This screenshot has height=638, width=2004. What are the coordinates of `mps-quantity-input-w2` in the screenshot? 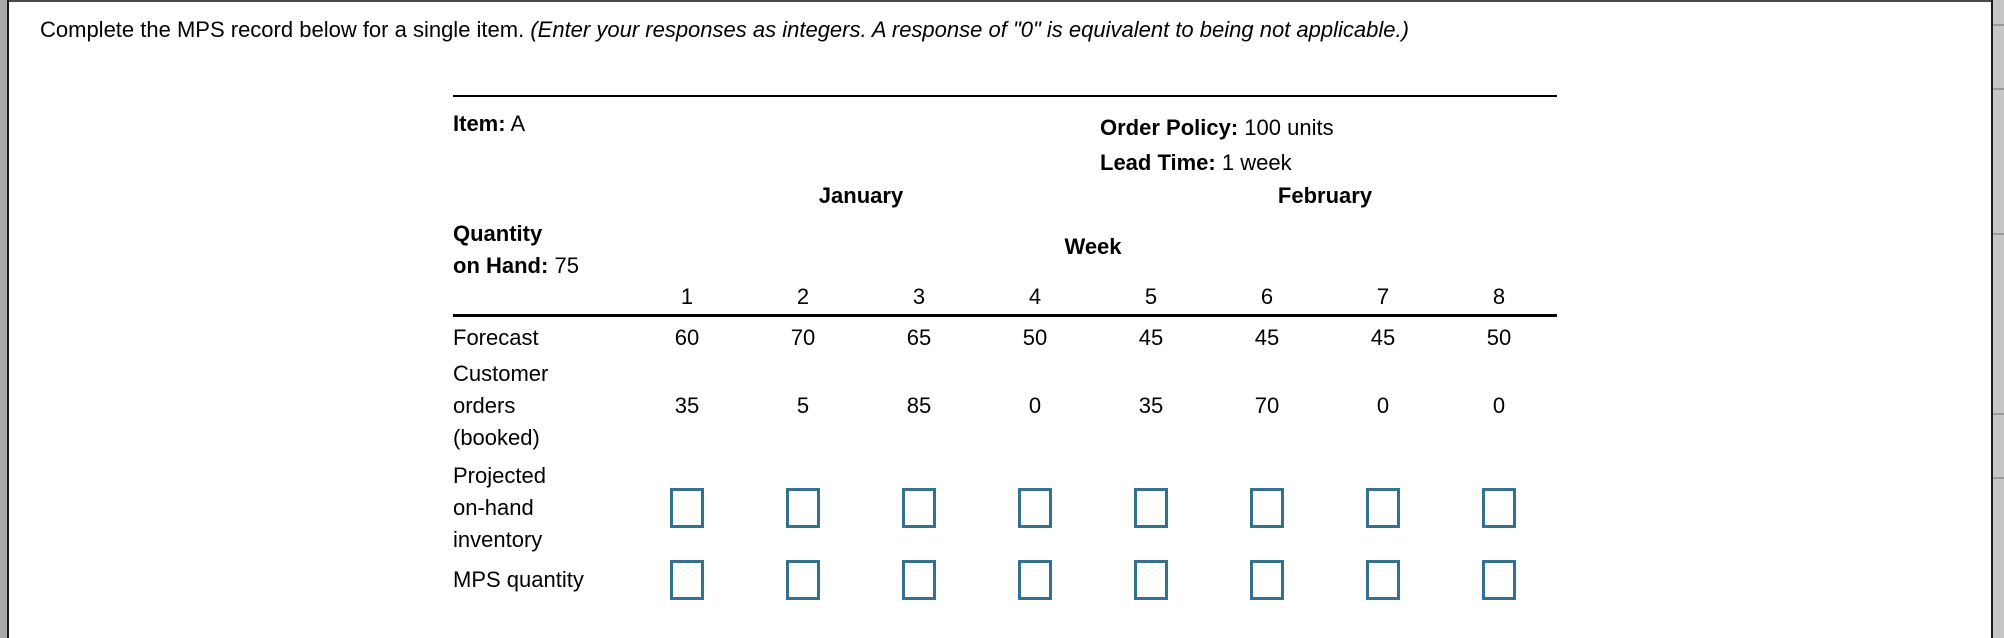 It's located at (803, 580).